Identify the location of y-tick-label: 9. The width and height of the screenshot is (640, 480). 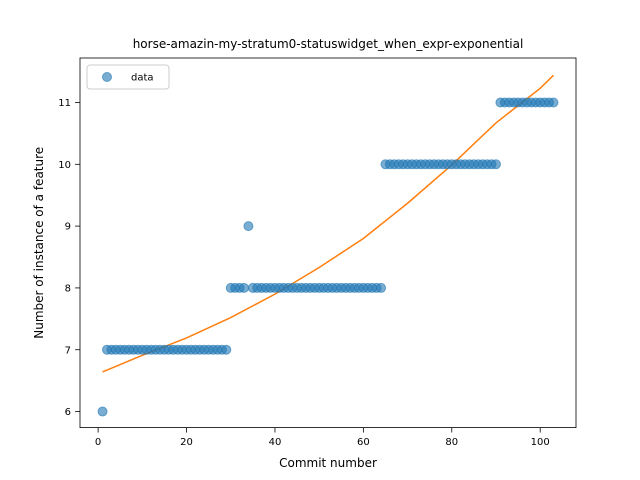
(68, 227).